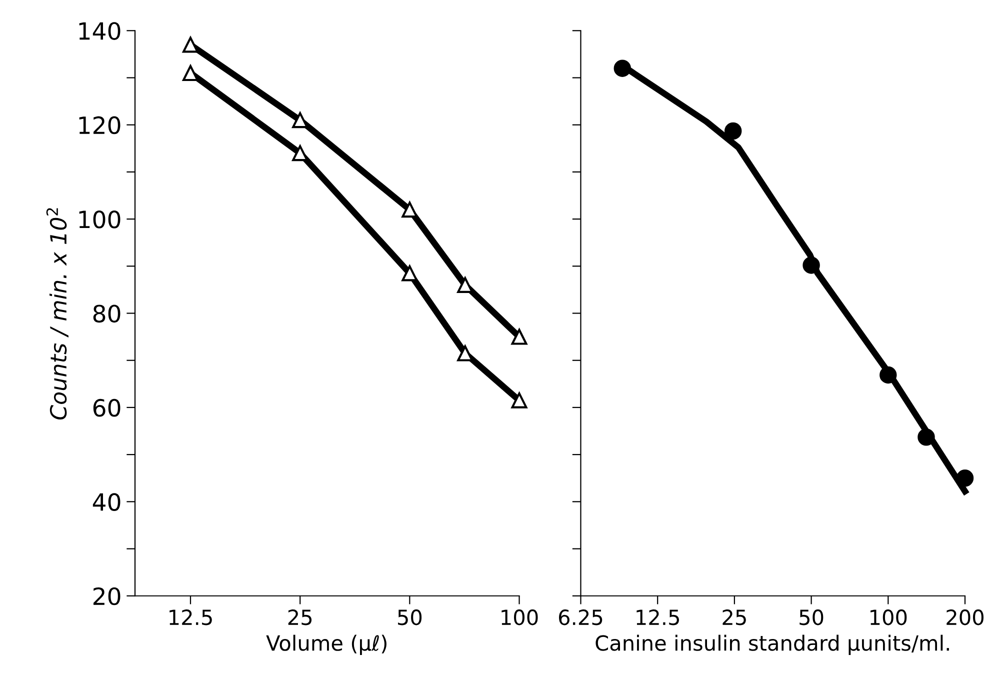 Image resolution: width=1000 pixels, height=681 pixels. What do you see at coordinates (106, 502) in the screenshot?
I see `y-tick-label: 40` at bounding box center [106, 502].